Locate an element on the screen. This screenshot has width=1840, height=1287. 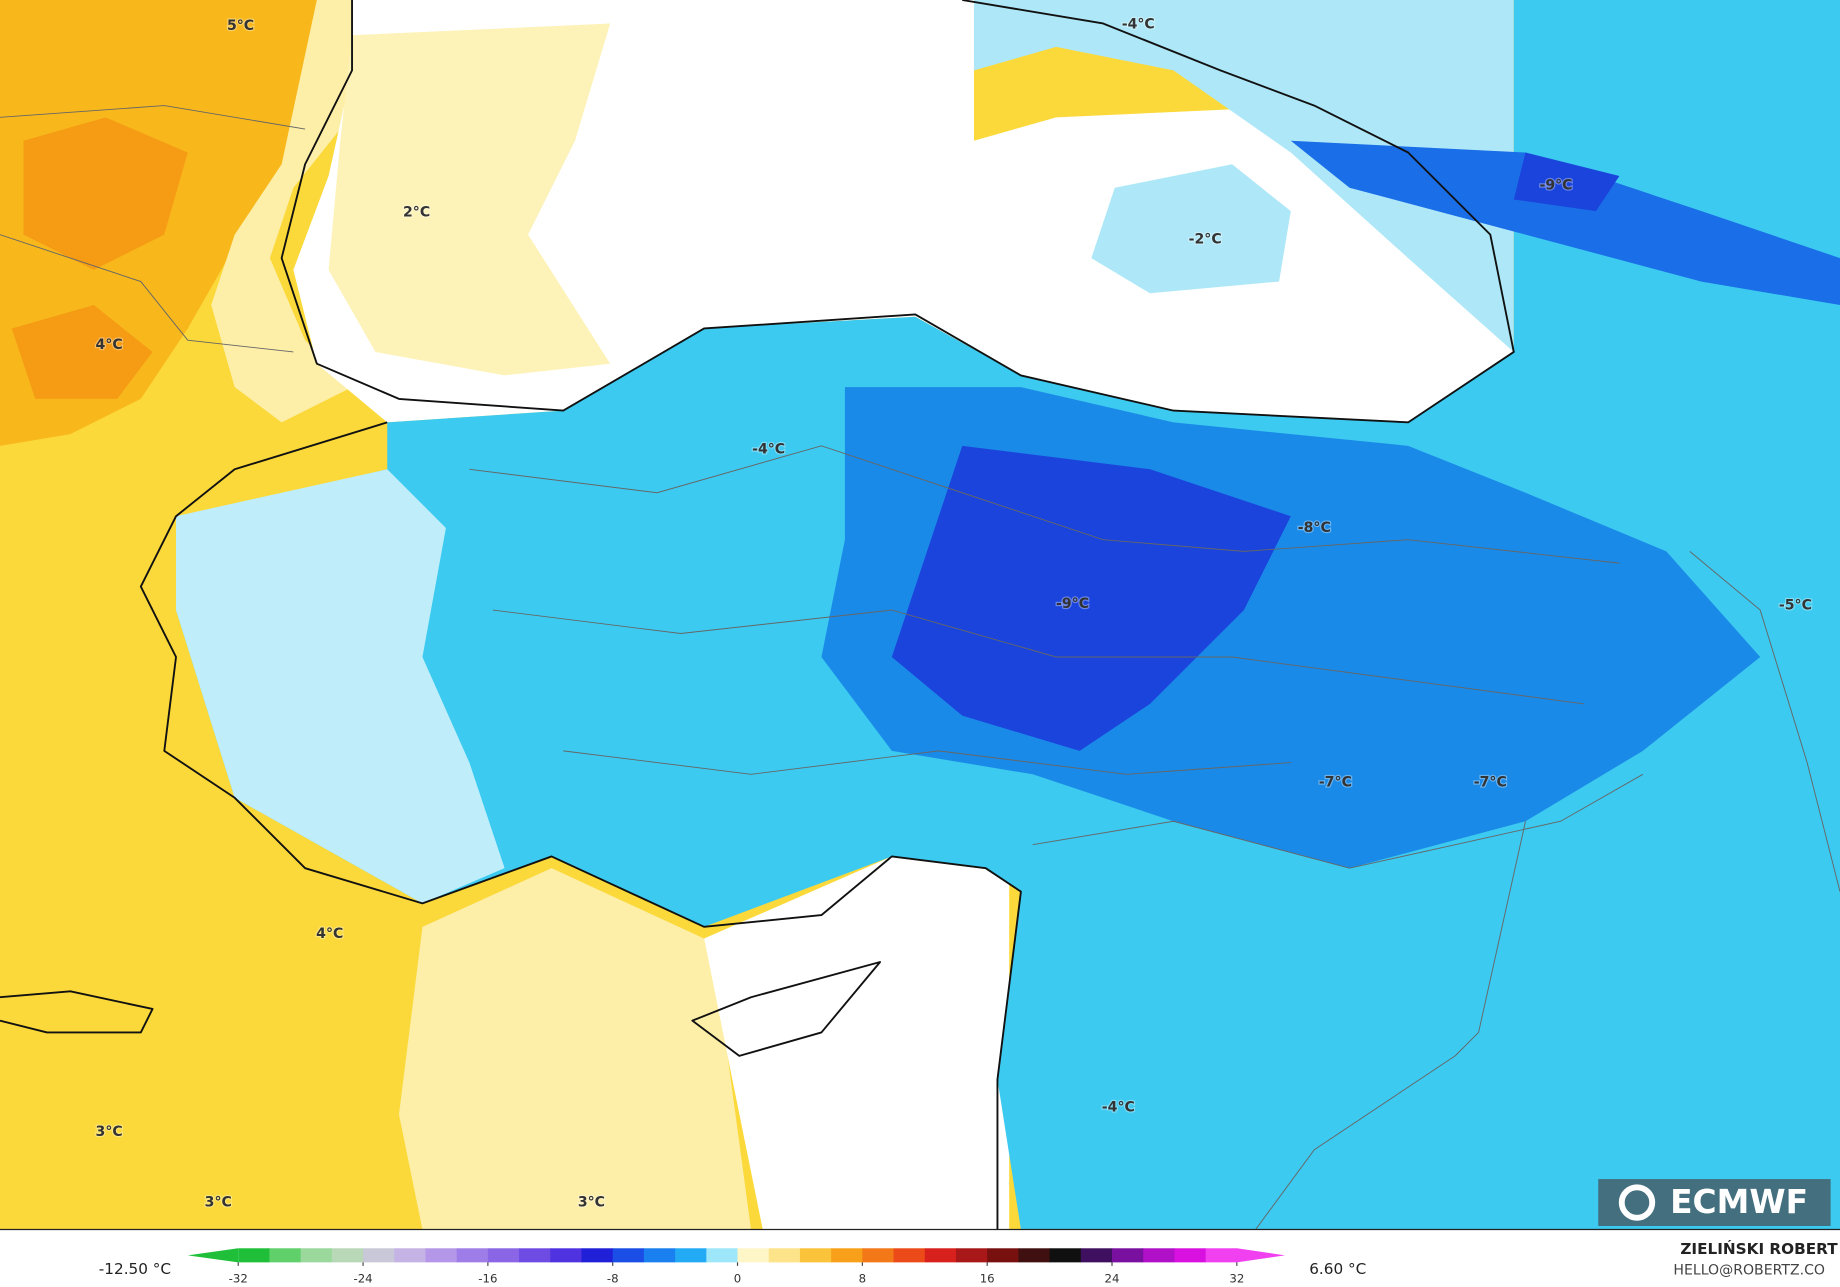
logo-icon is located at coordinates (1637, 1202).